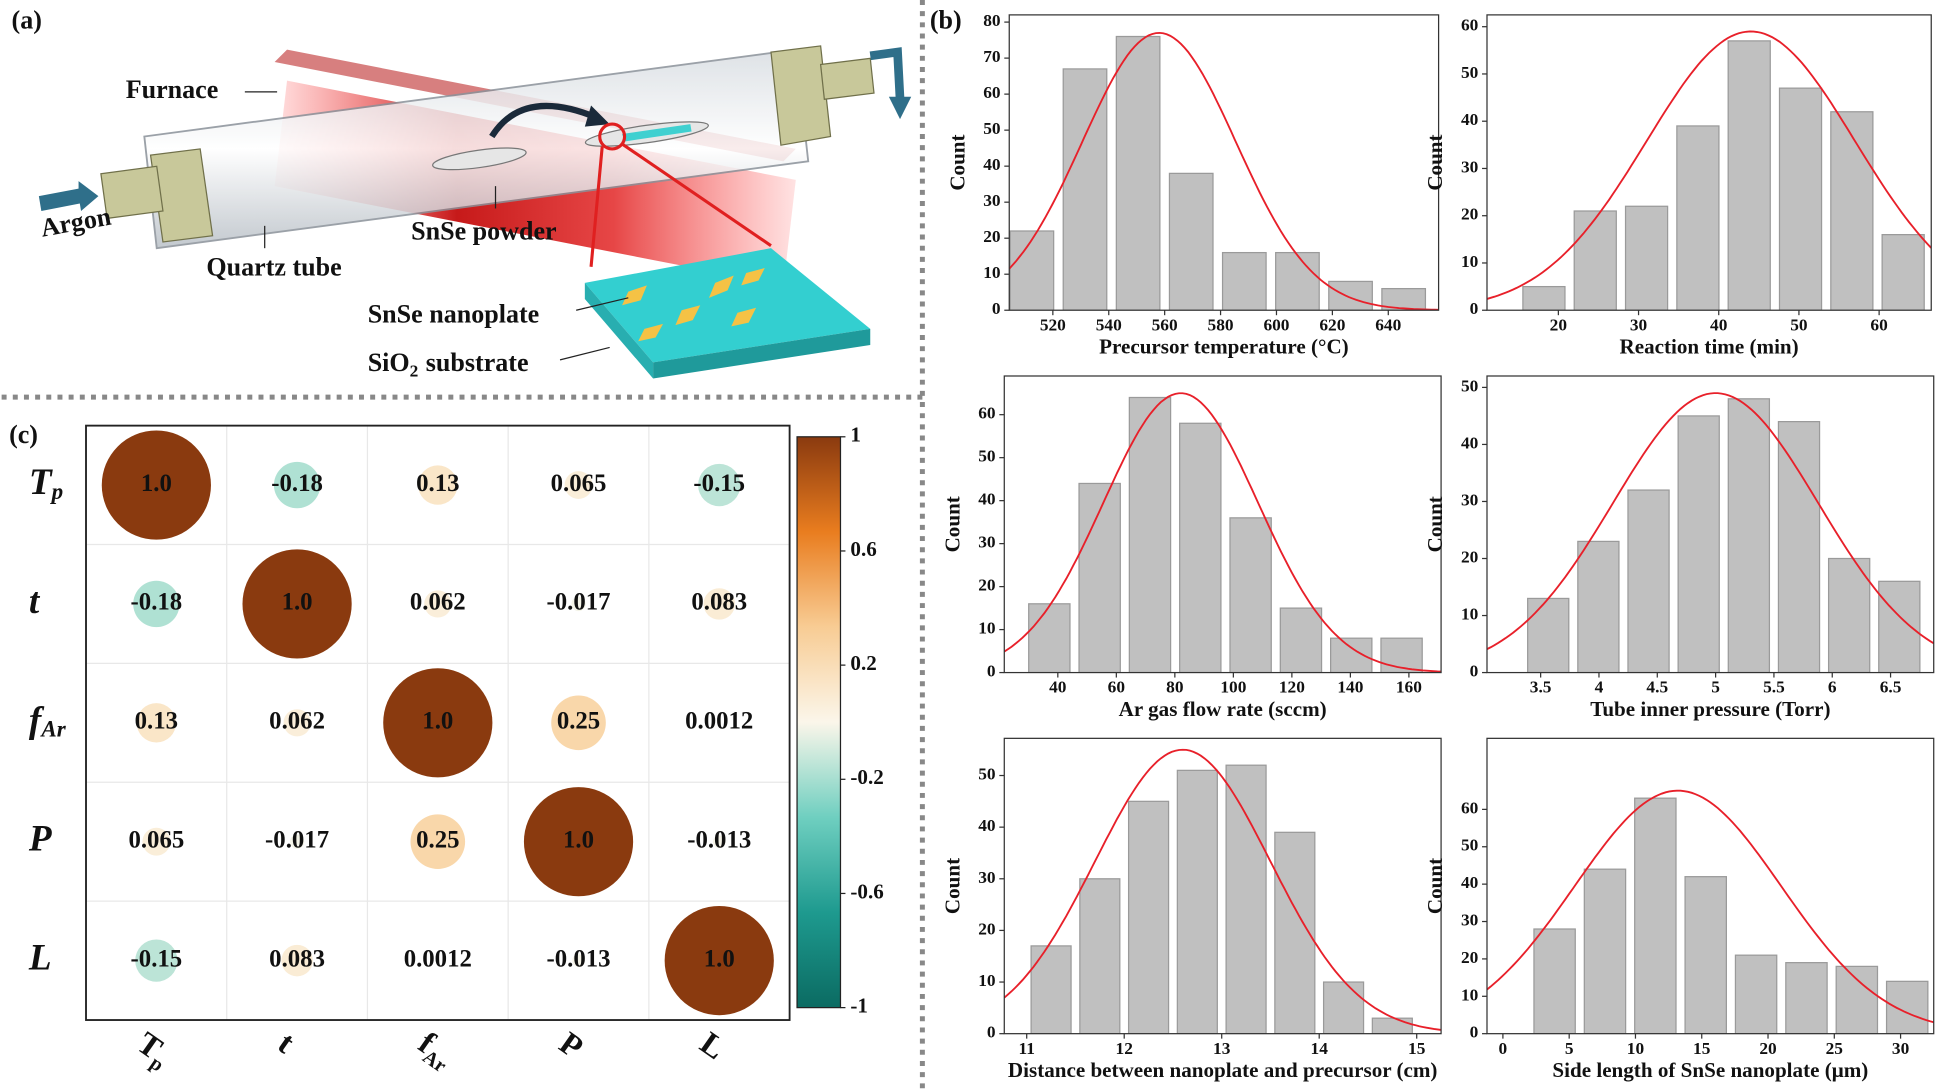 The height and width of the screenshot is (1092, 1949). What do you see at coordinates (1657, 687) in the screenshot?
I see `x-tick-label: 4.5` at bounding box center [1657, 687].